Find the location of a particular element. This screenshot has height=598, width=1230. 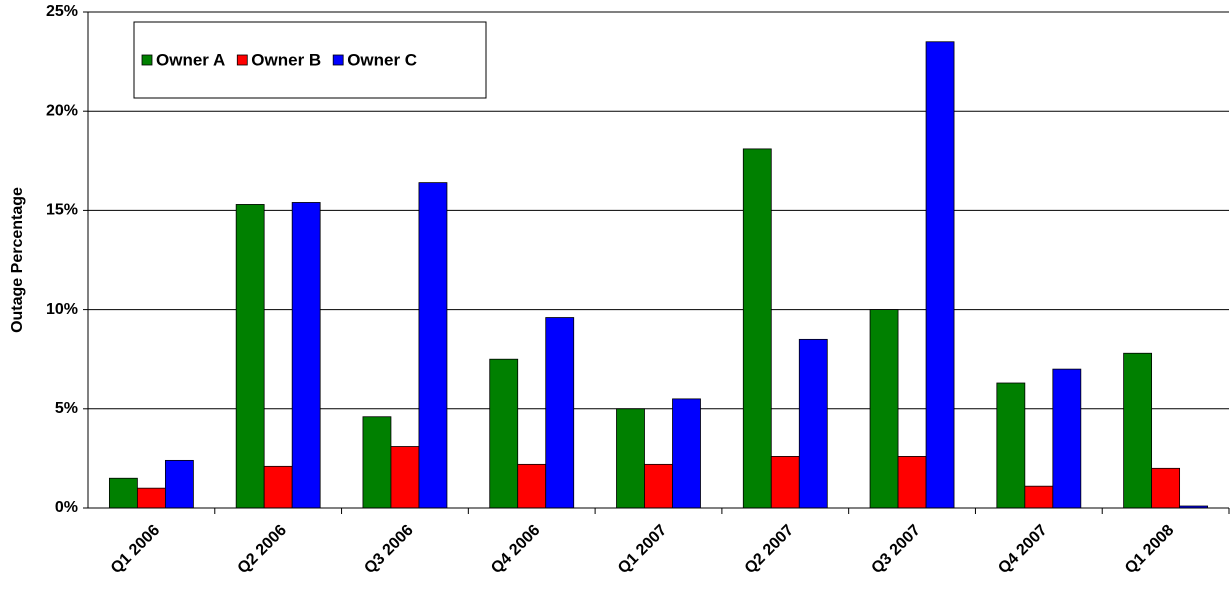

x-tick-label: Q2 2007 is located at coordinates (770, 550).